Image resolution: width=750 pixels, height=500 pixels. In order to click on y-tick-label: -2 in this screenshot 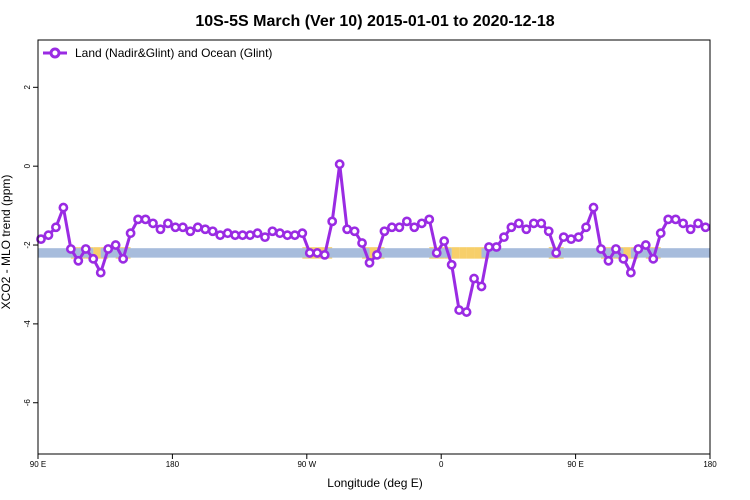, I will do `click(27, 245)`.